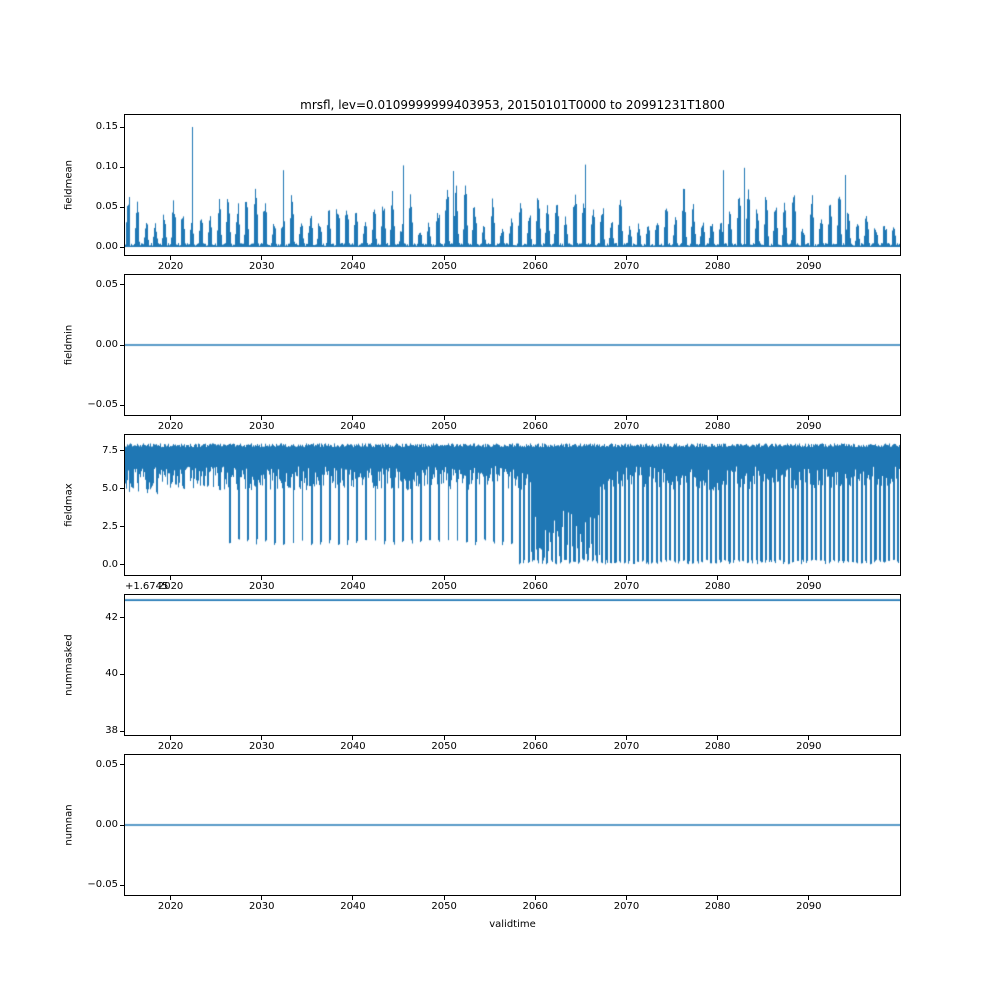 The image size is (1000, 1000). I want to click on plot-nummasked, so click(512, 665).